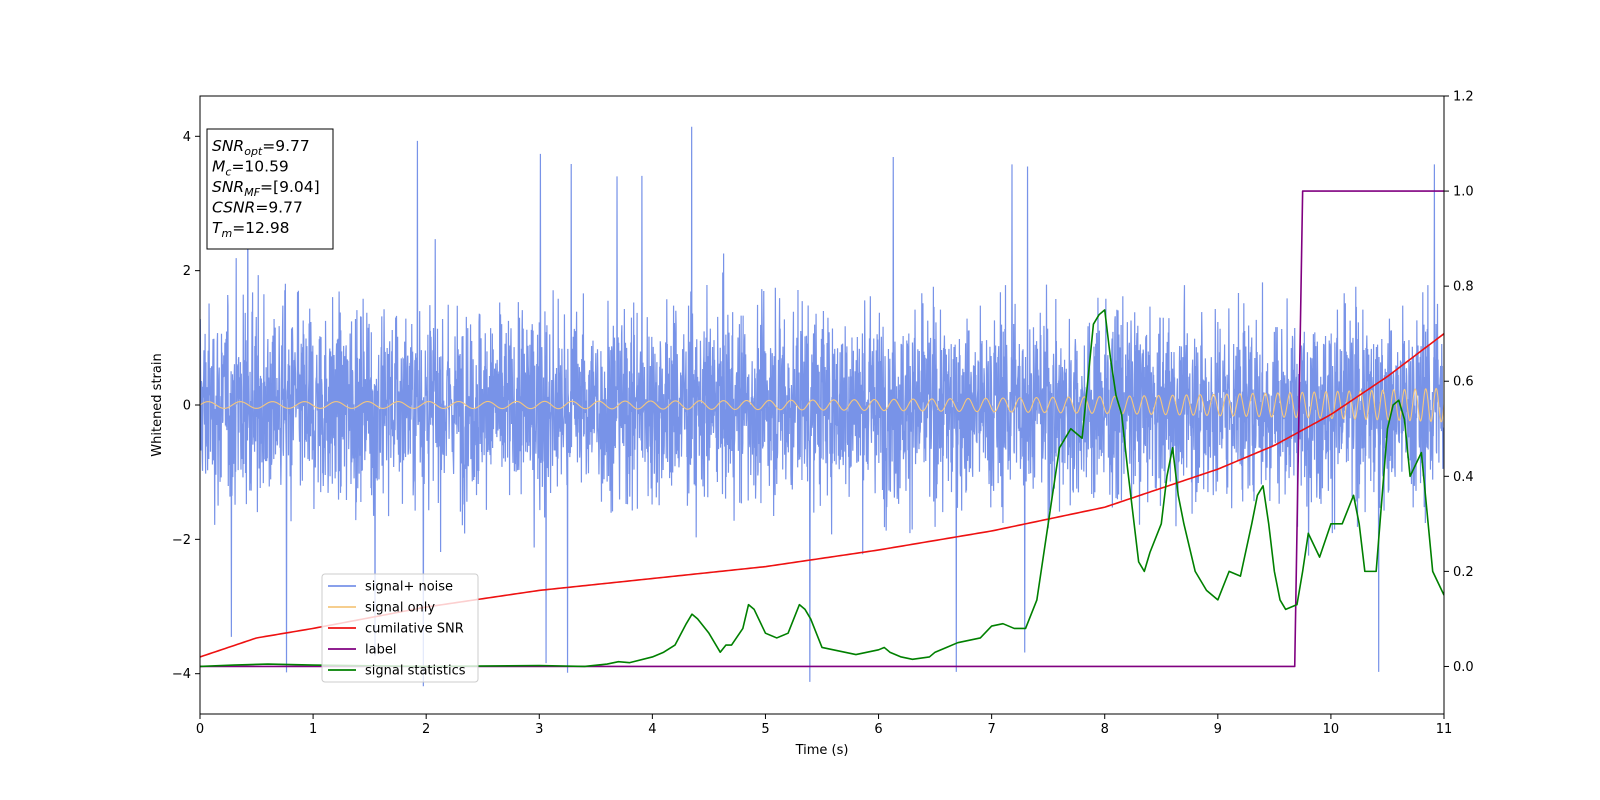 This screenshot has width=1600, height=800. Describe the element at coordinates (991, 729) in the screenshot. I see `x-tick-label: 7` at that location.